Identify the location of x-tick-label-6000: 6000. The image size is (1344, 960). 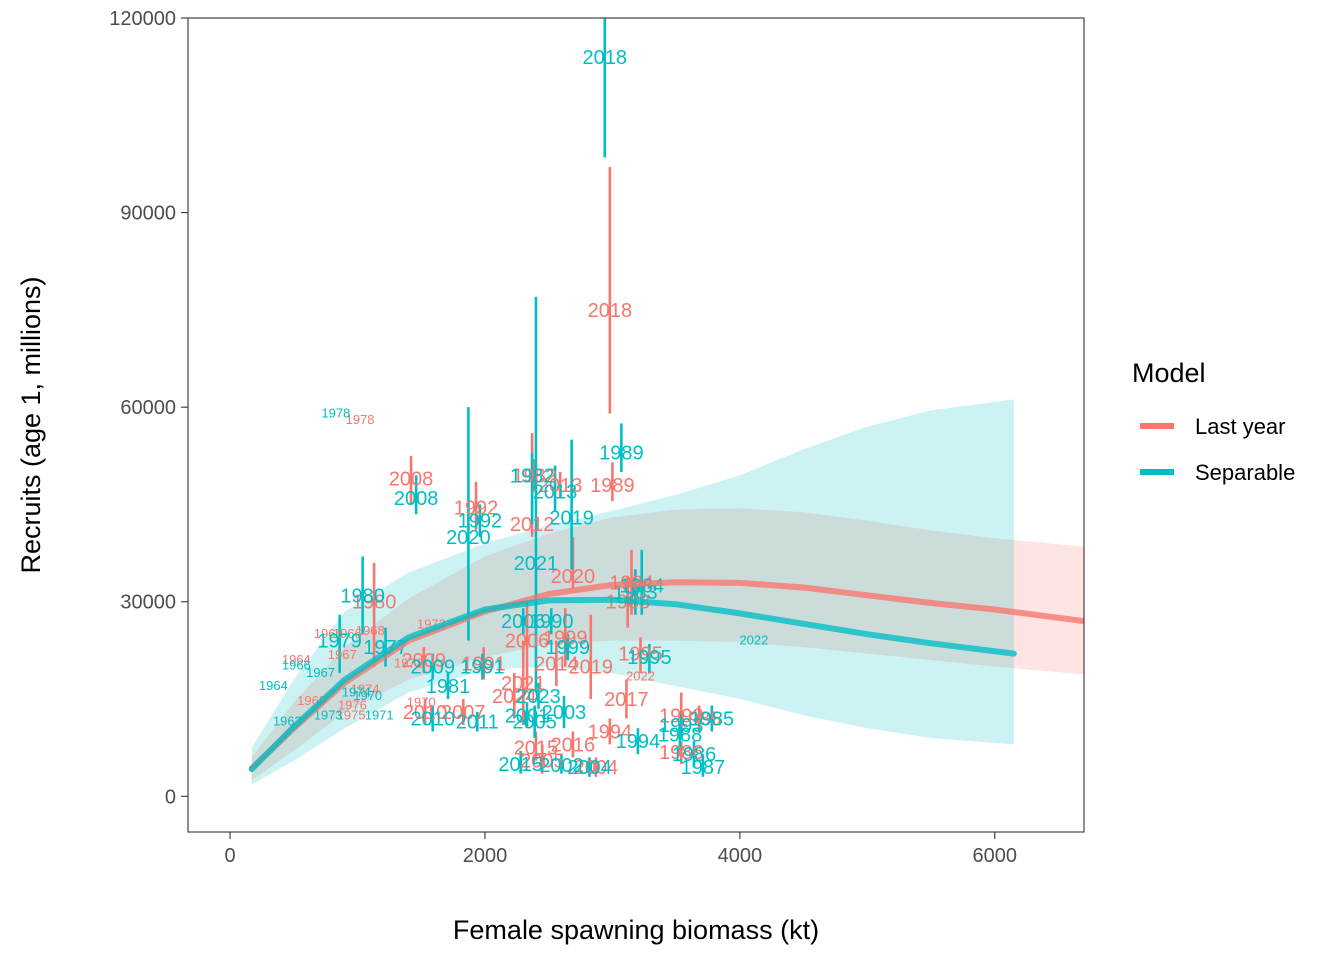
(995, 856).